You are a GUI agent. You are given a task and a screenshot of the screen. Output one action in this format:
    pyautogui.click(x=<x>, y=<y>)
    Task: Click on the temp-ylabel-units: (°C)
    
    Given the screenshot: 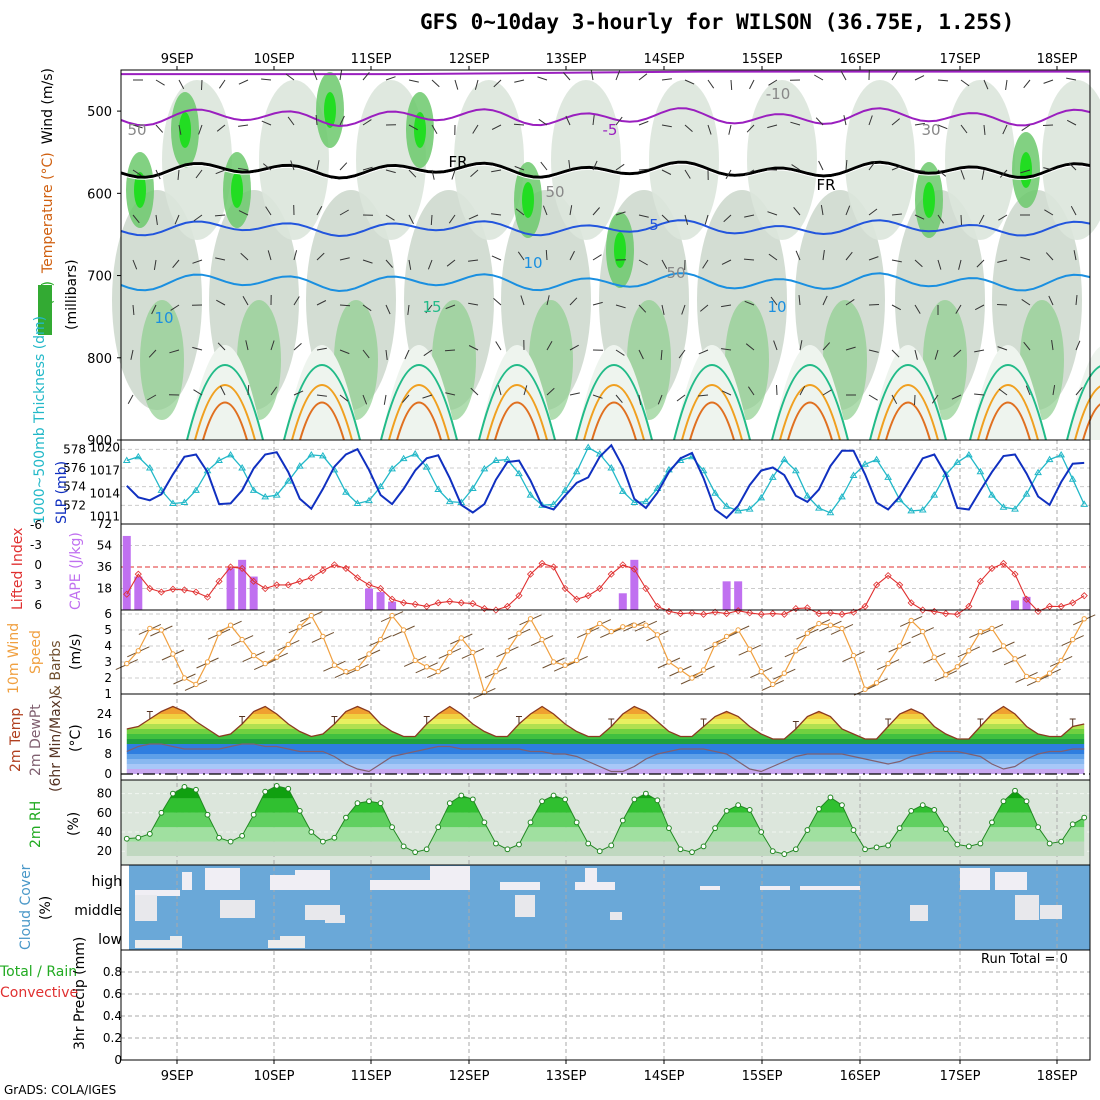 What is the action you would take?
    pyautogui.click(x=76, y=738)
    